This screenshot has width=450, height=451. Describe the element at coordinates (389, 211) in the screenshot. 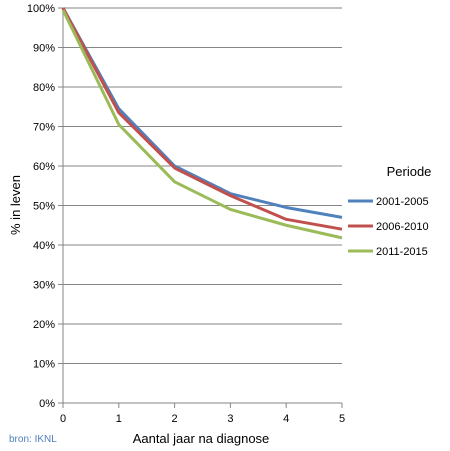

I see `legend: Periode 2001-2005 2006-2010 2011-2015` at that location.